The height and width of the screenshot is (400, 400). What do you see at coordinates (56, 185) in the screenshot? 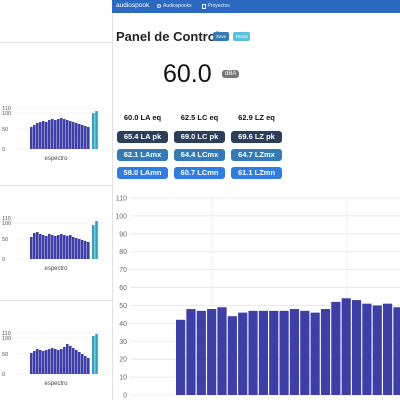
I see `panel-divider` at bounding box center [56, 185].